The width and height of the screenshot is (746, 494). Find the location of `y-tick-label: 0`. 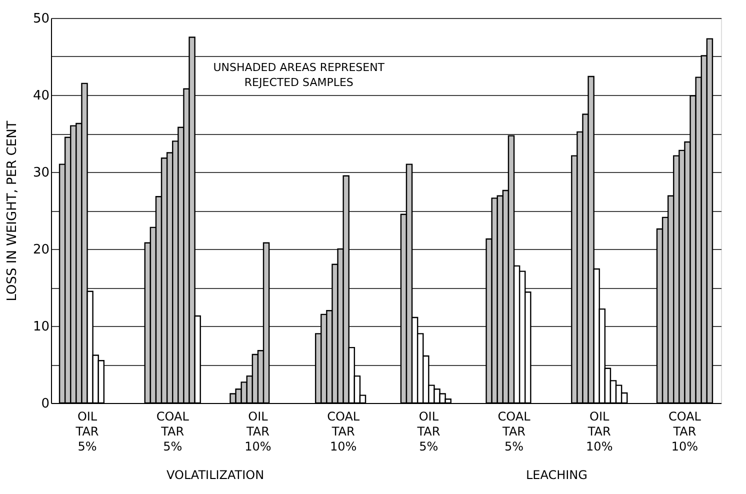

y-tick-label: 0 is located at coordinates (45, 404).